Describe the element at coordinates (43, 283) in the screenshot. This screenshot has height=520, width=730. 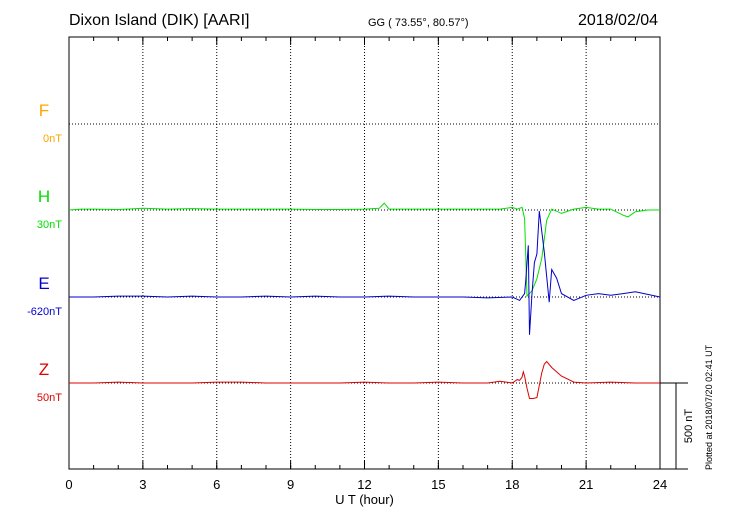
I see `series-name-e: E` at that location.